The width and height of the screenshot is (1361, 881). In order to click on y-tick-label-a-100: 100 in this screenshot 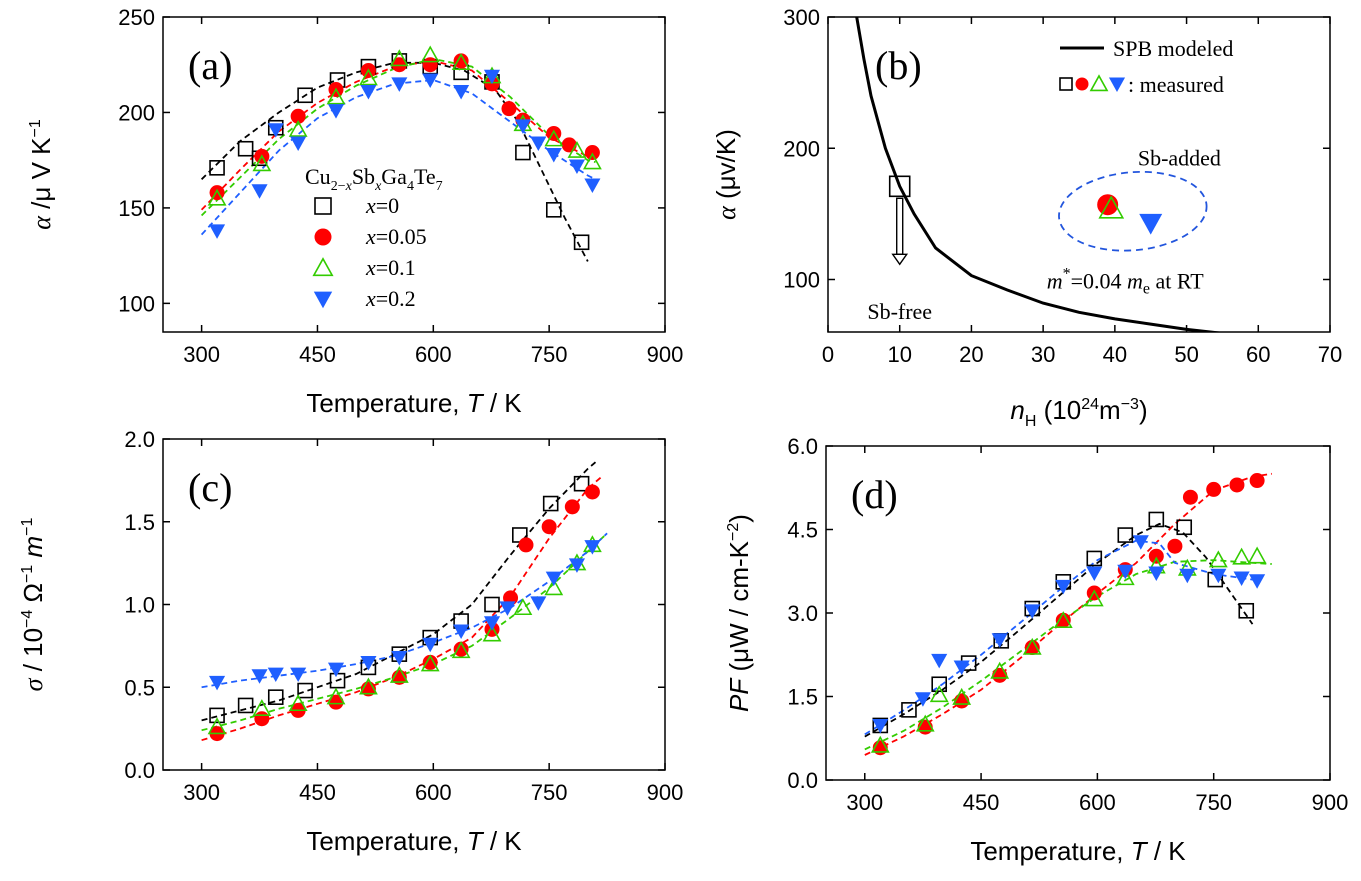, I will do `click(136, 303)`.